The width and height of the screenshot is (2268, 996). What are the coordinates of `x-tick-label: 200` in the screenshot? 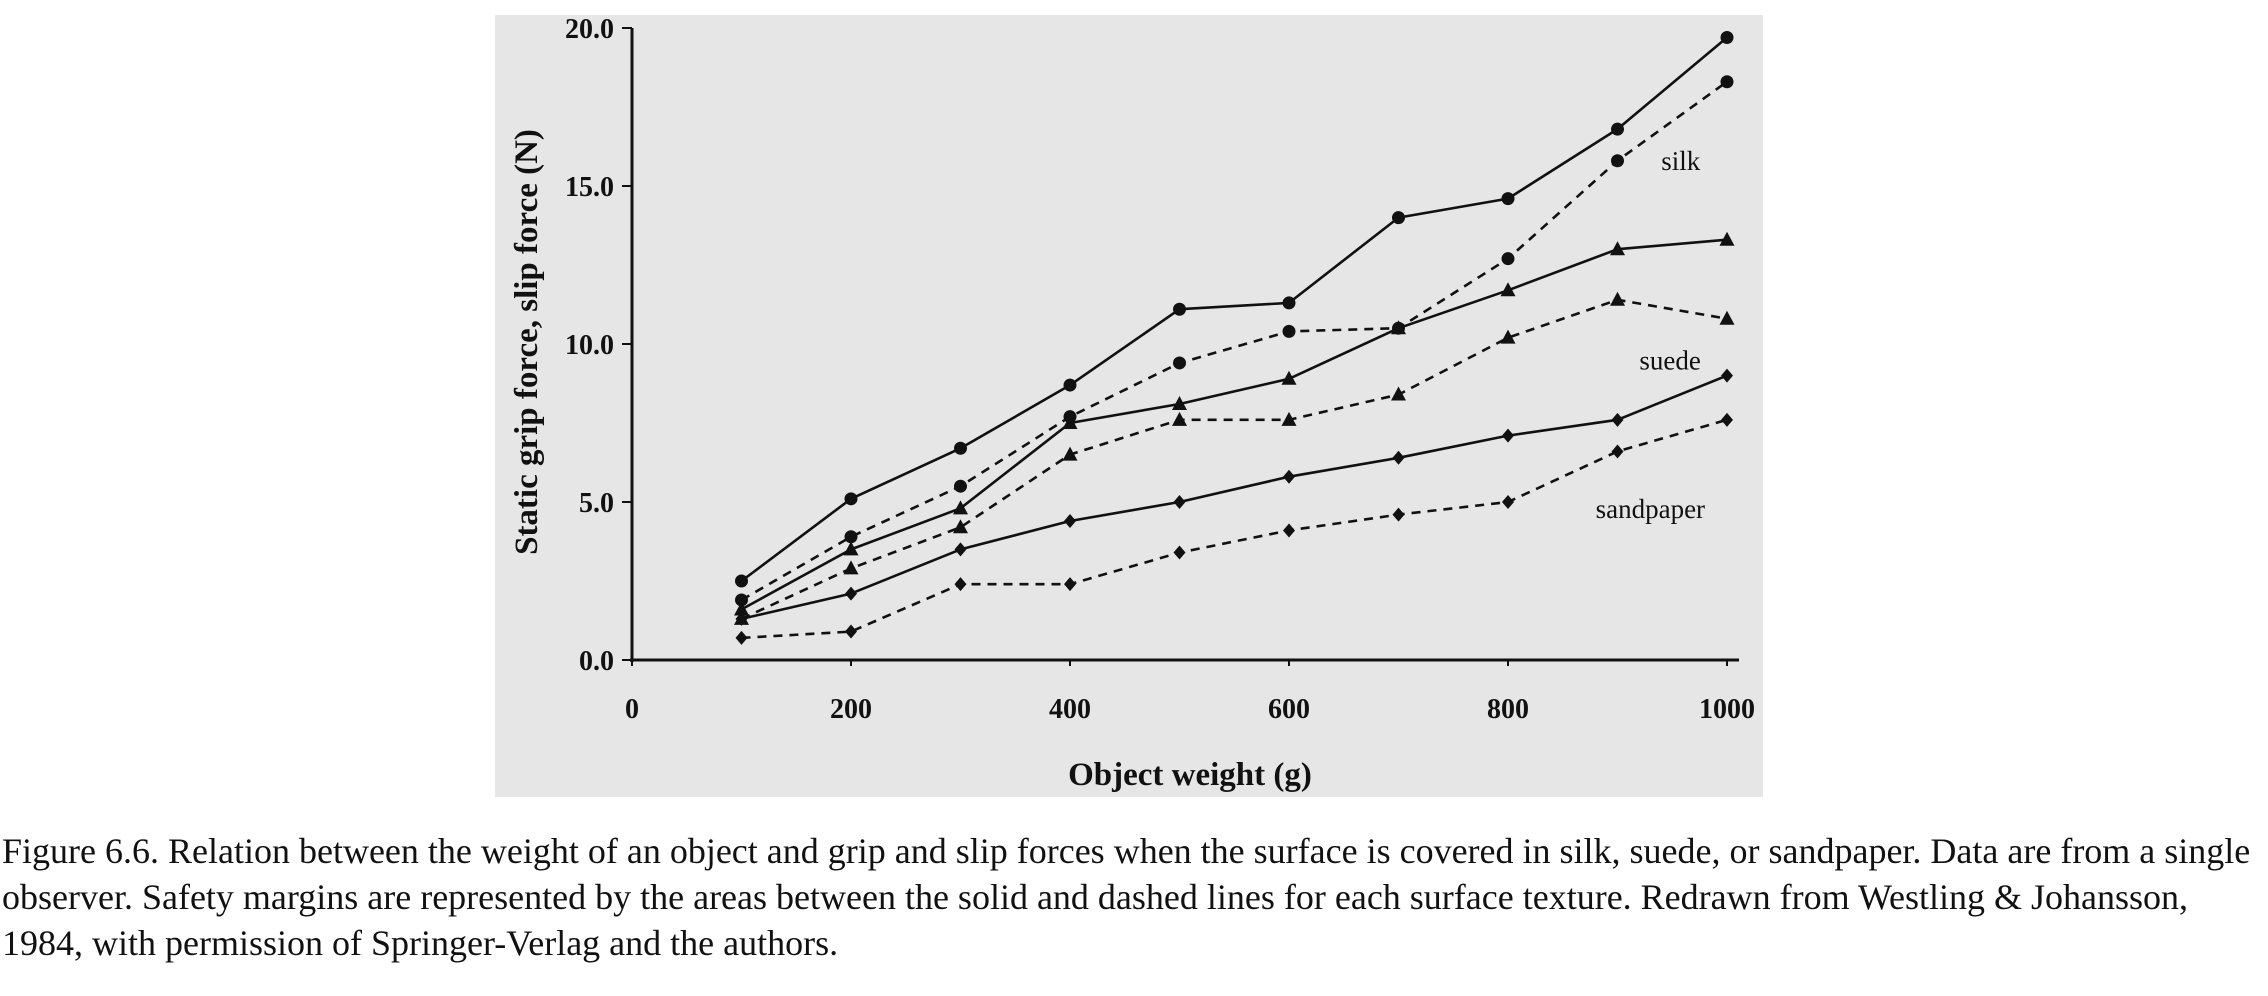 It's located at (851, 709).